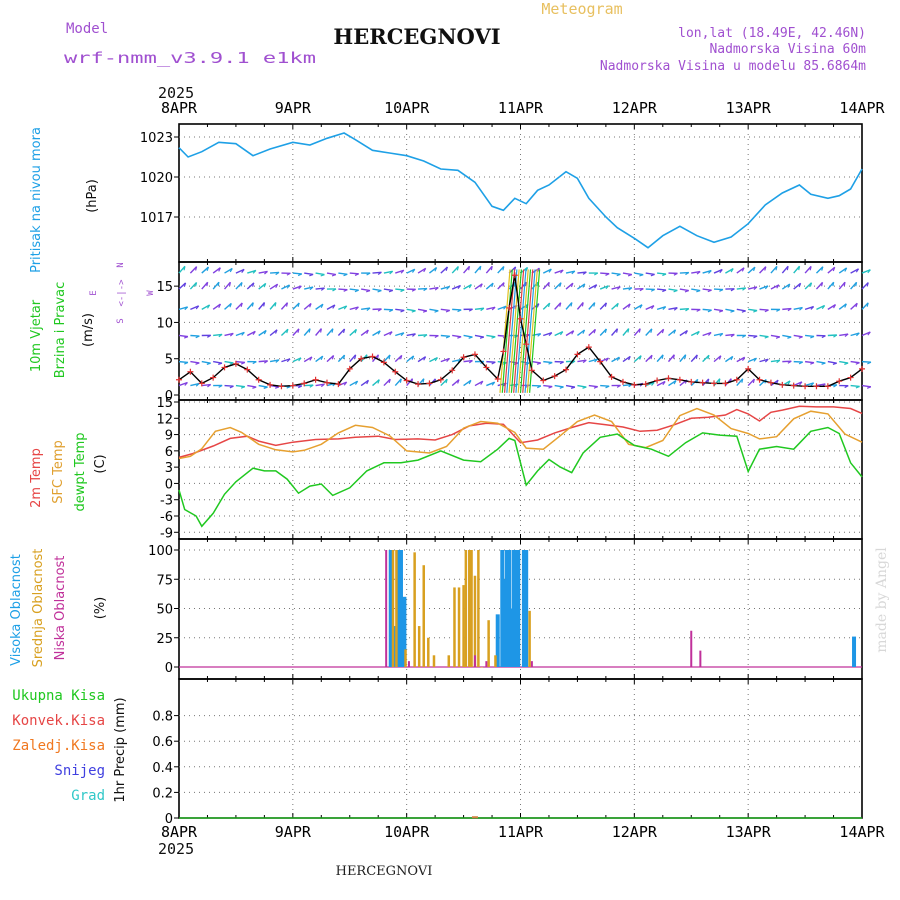  Describe the element at coordinates (16, 610) in the screenshot. I see `high-cloud-ylabel: Visoka Oblacnost` at that location.